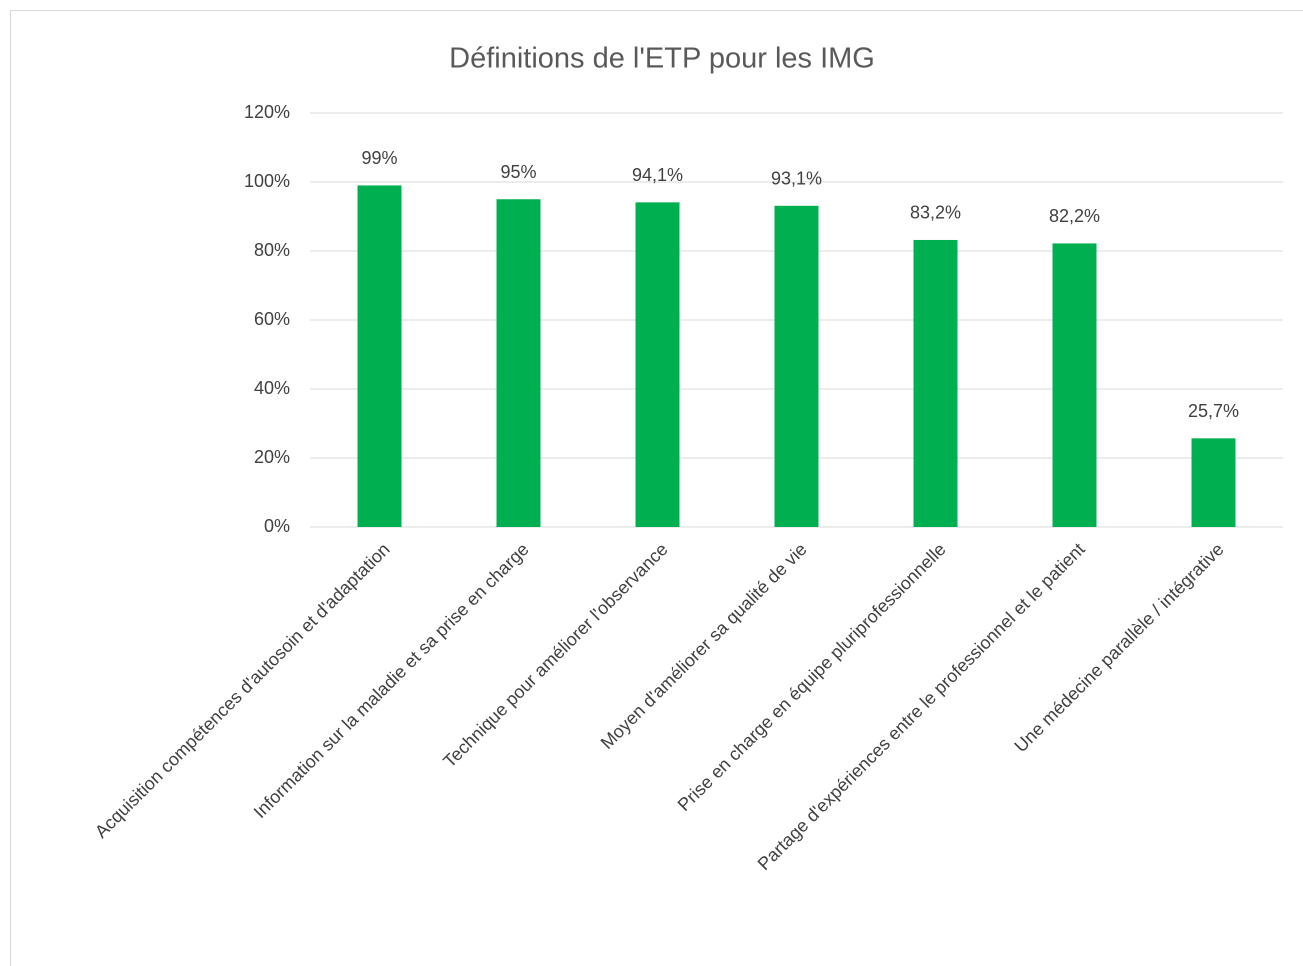 Image resolution: width=1303 pixels, height=966 pixels. I want to click on y-tick-label: 20%, so click(272, 457).